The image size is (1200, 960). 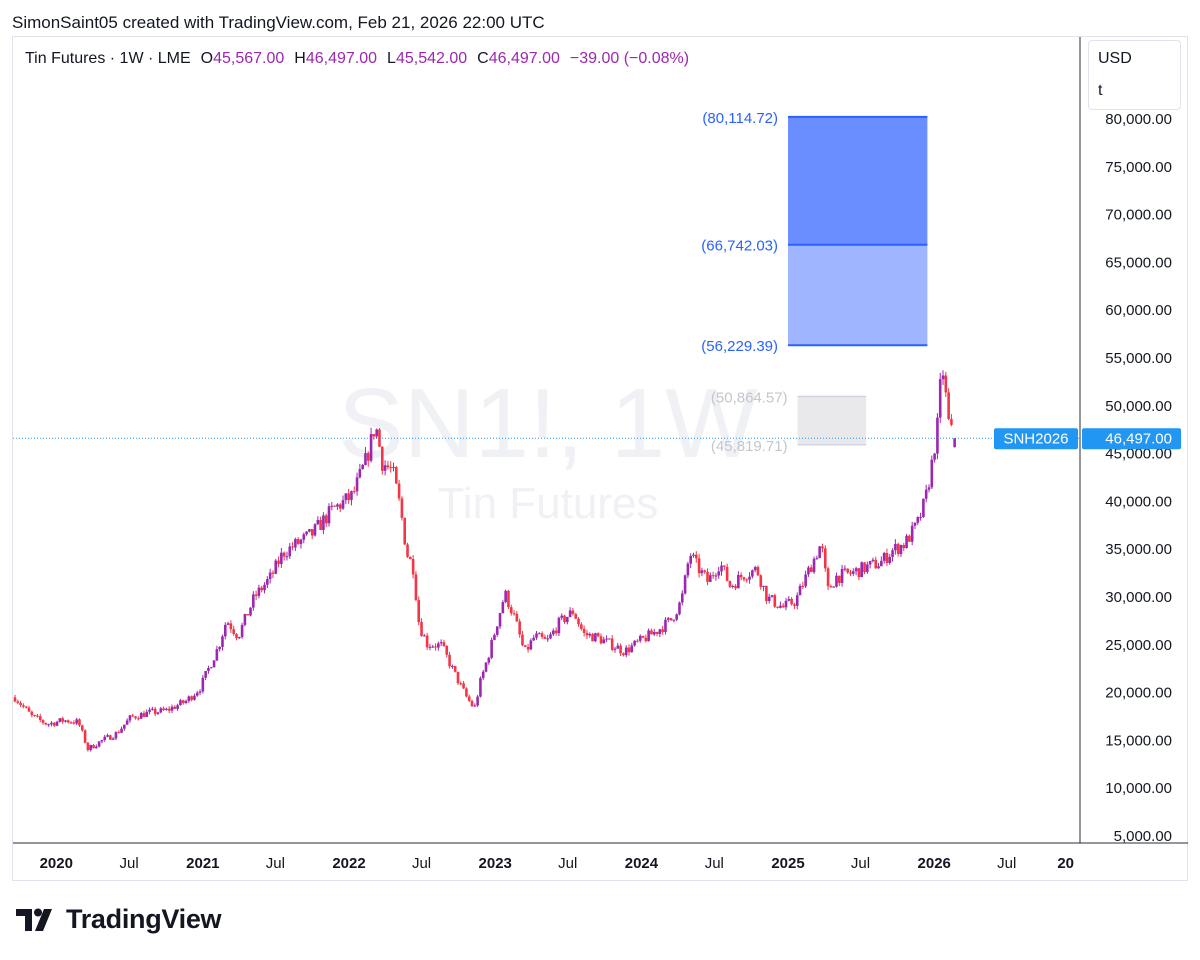 I want to click on grey-zone, so click(x=832, y=420).